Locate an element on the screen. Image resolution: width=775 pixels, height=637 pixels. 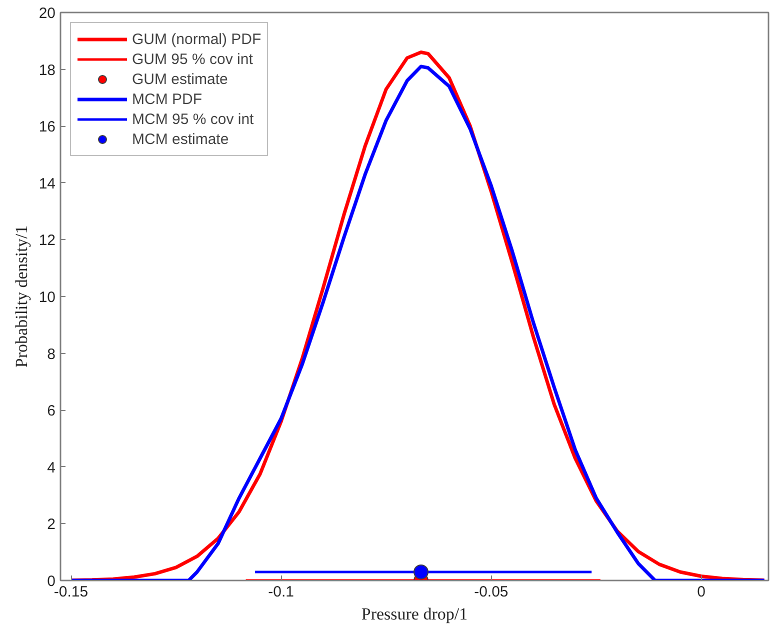
legend-label: GUM 95 % cov int is located at coordinates (192, 59).